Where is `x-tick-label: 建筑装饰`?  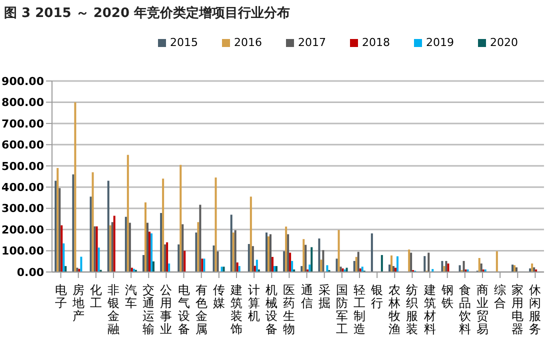
x-tick-label: 建筑装饰 is located at coordinates (236, 309).